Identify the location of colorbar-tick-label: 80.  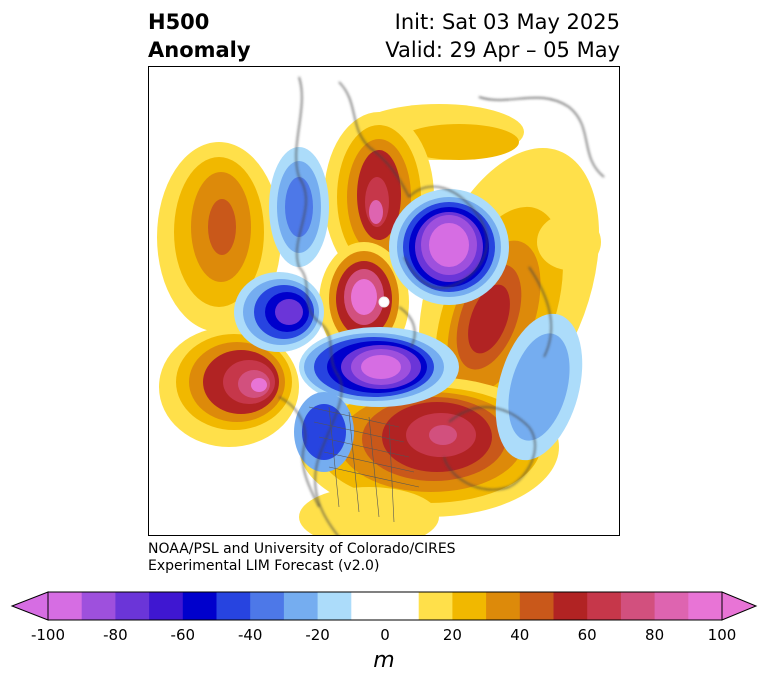
(655, 635).